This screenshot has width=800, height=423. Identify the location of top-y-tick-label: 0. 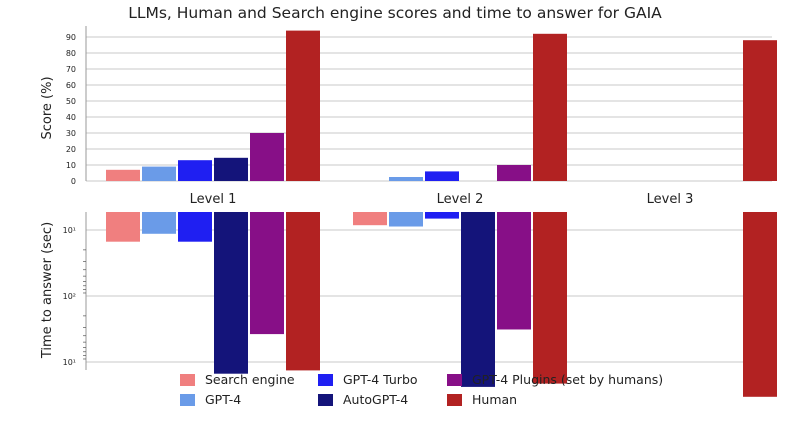
(73, 181).